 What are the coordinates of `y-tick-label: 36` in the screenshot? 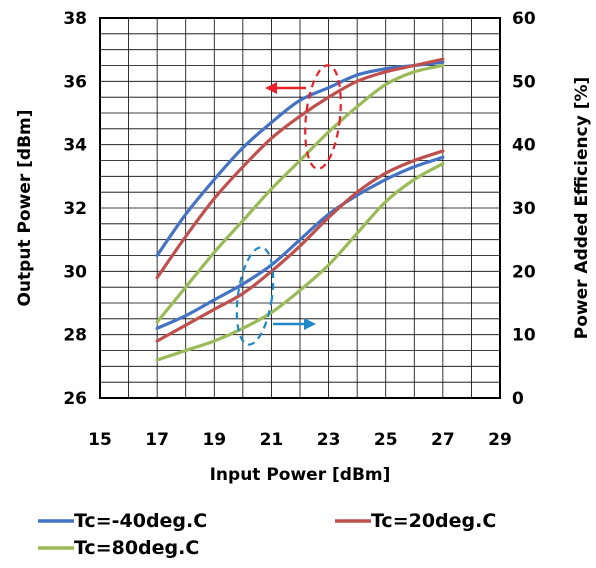 It's located at (75, 82).